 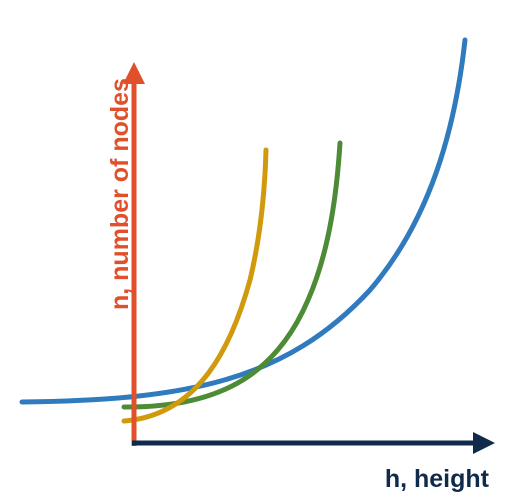 I want to click on y-axis-title: n, number of nodes, so click(x=120, y=194).